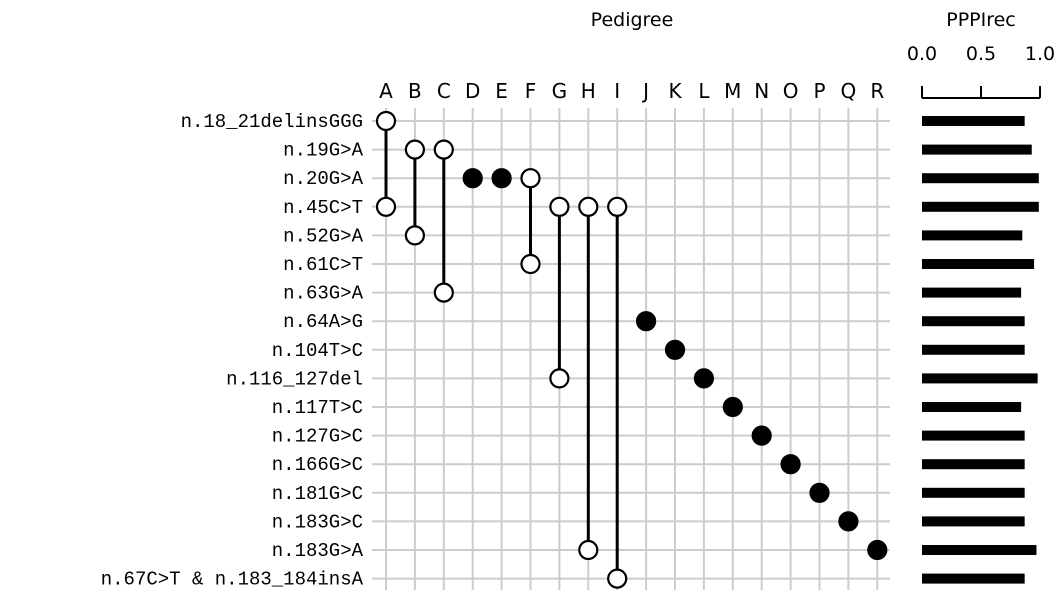 This screenshot has height=595, width=1058. What do you see at coordinates (819, 91) in the screenshot?
I see `column-label-p: P` at bounding box center [819, 91].